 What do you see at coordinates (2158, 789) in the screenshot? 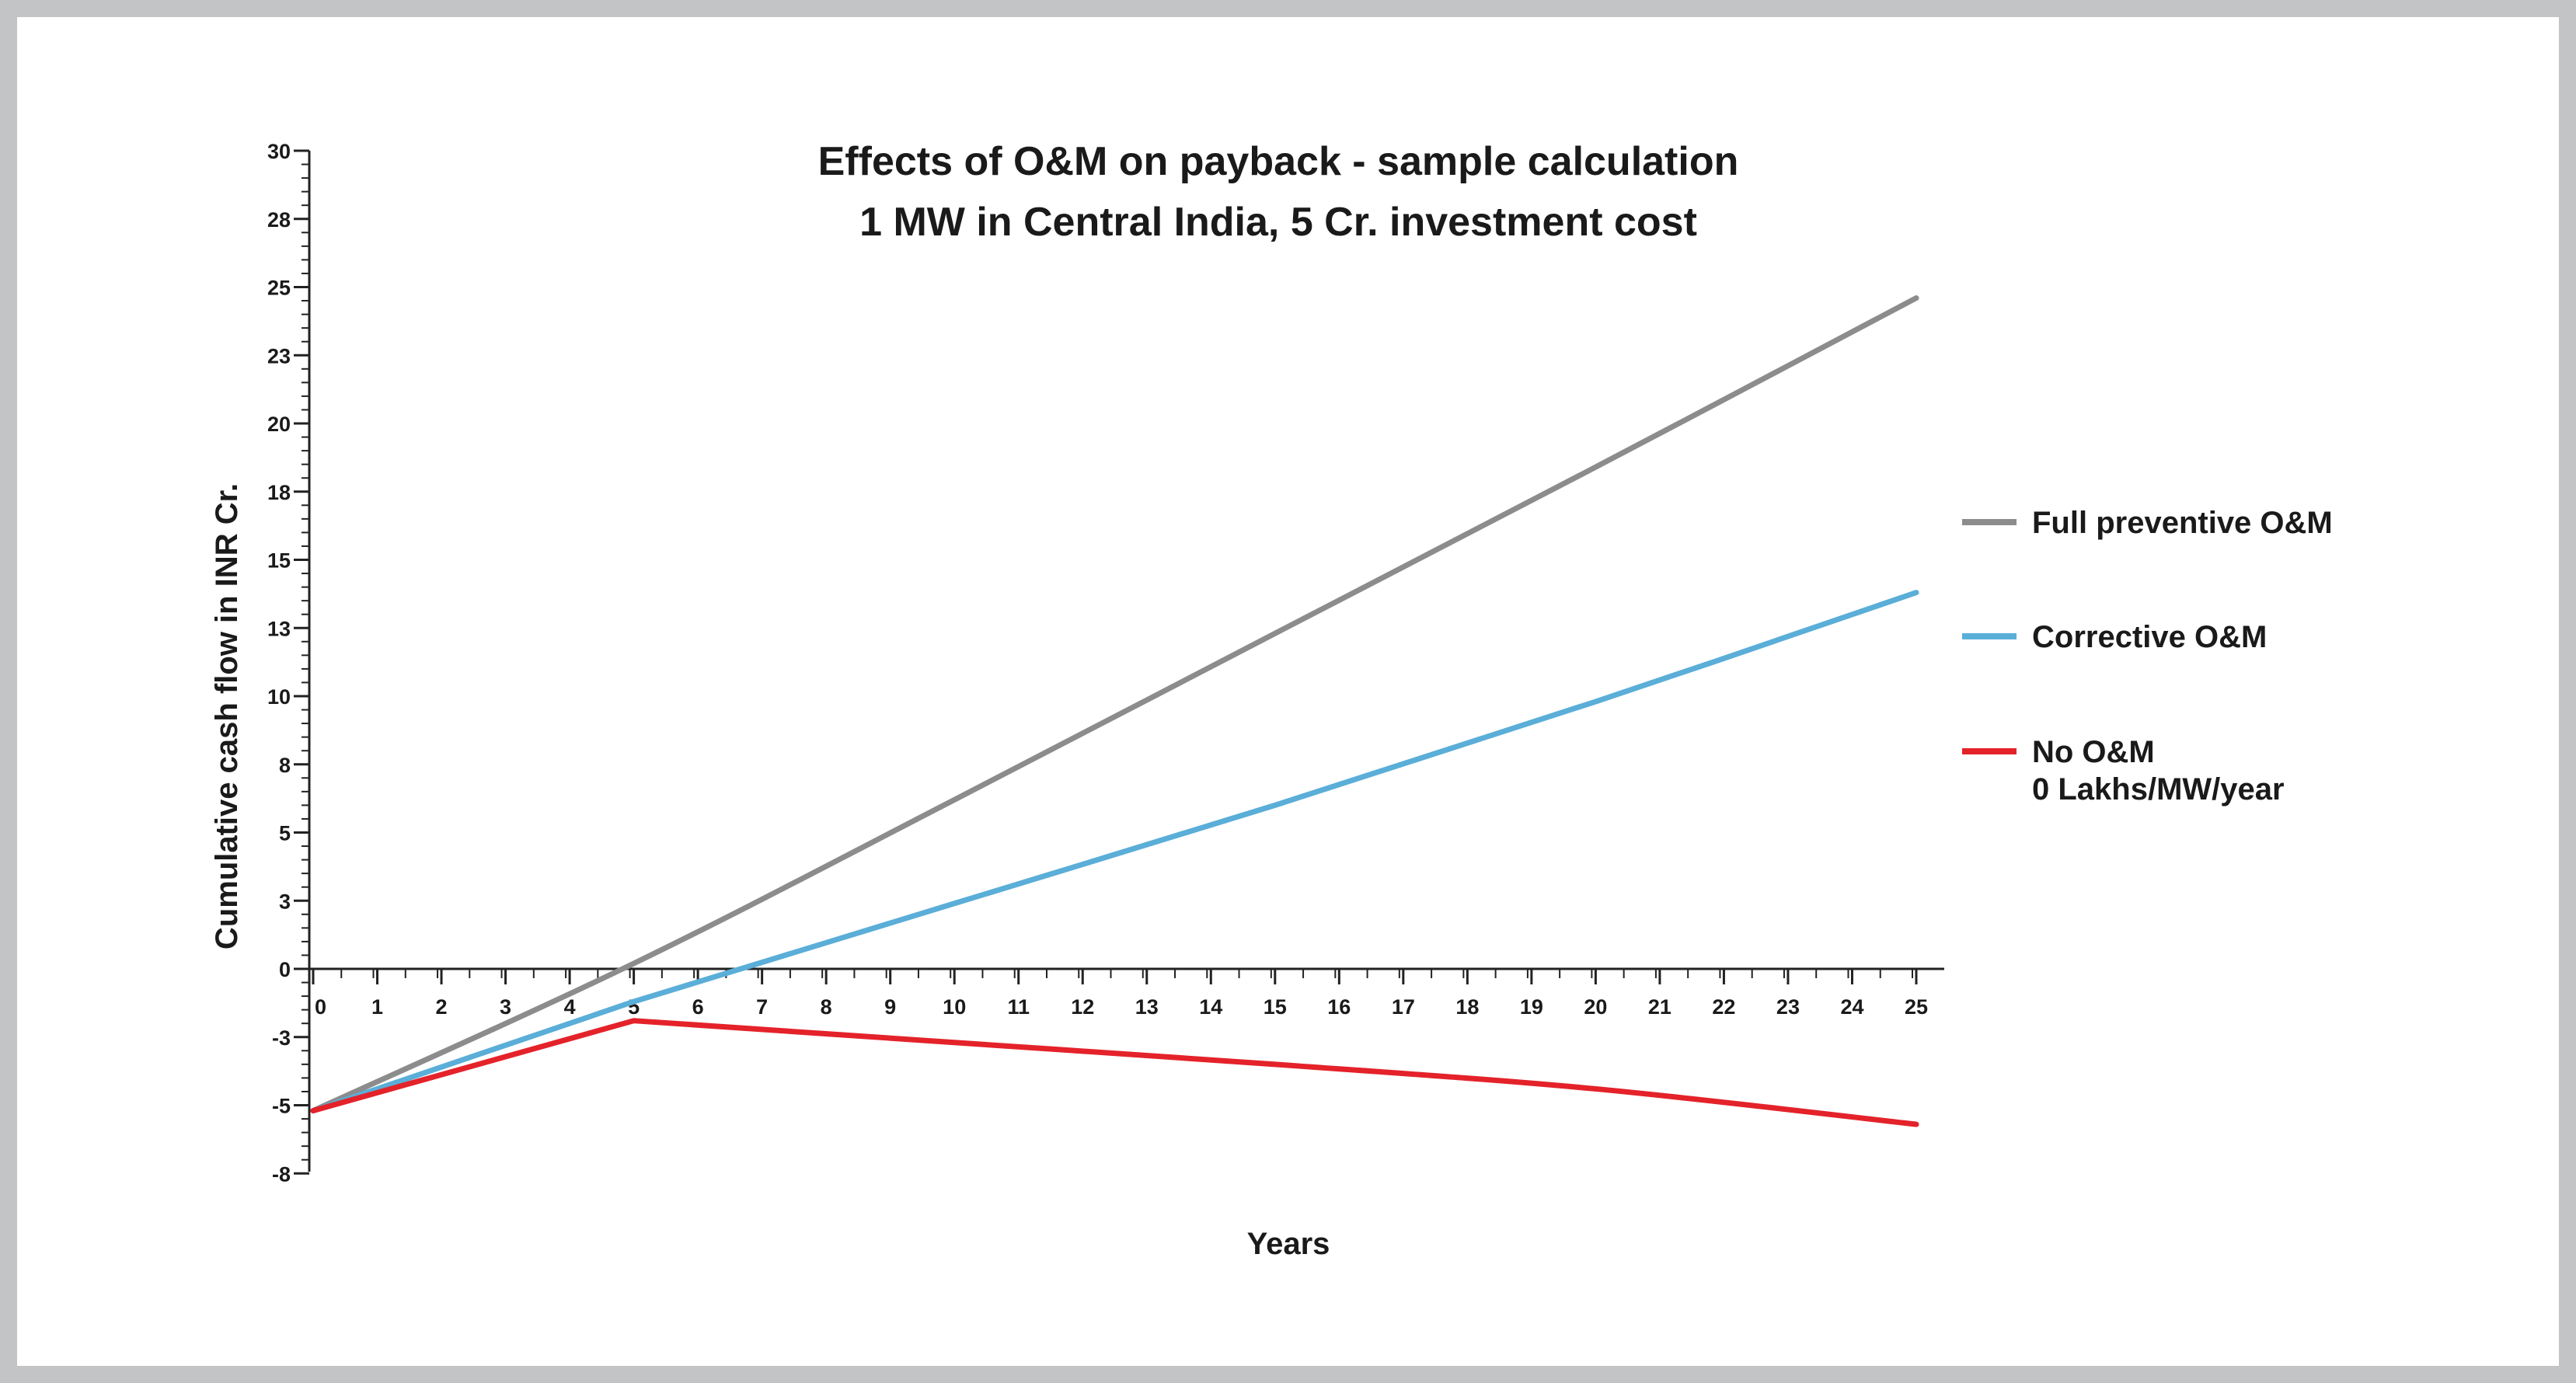
I see `legend-label-line2: 0 Lakhs/MW/year` at bounding box center [2158, 789].